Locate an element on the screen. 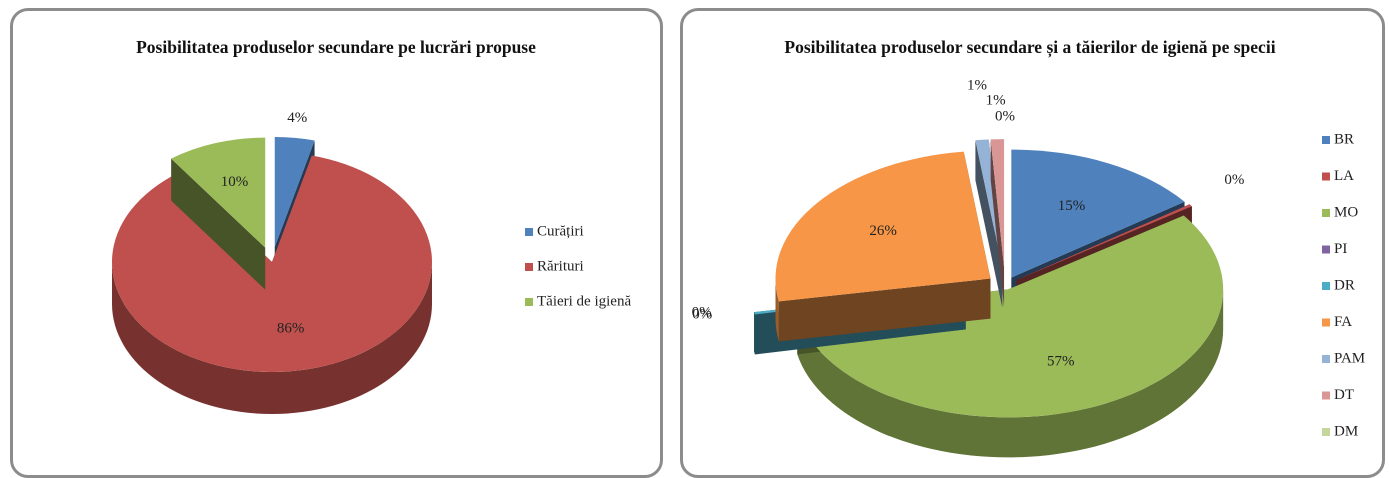 The image size is (1389, 478). legend-label: PI is located at coordinates (1340, 249).